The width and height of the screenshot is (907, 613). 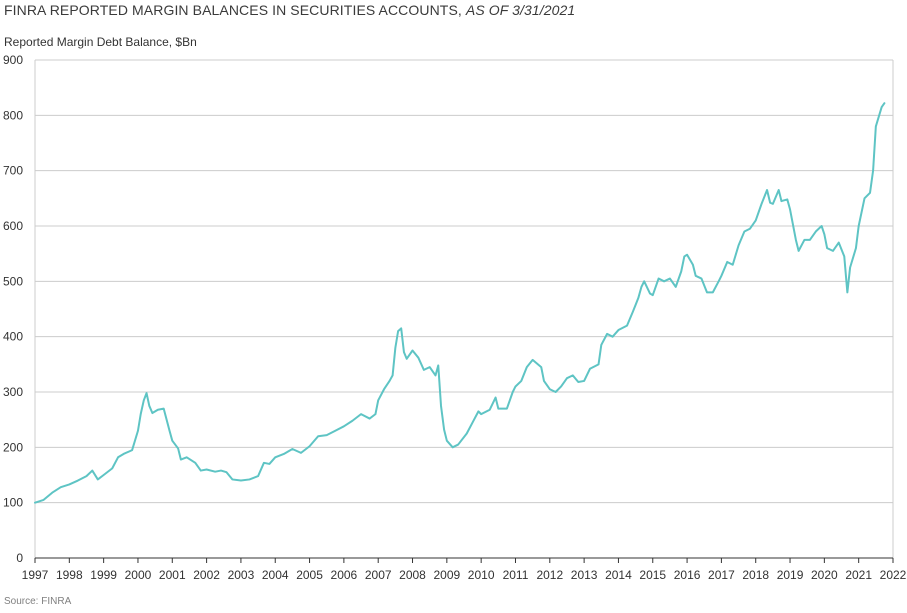 What do you see at coordinates (13, 337) in the screenshot?
I see `y-tick-label: 400` at bounding box center [13, 337].